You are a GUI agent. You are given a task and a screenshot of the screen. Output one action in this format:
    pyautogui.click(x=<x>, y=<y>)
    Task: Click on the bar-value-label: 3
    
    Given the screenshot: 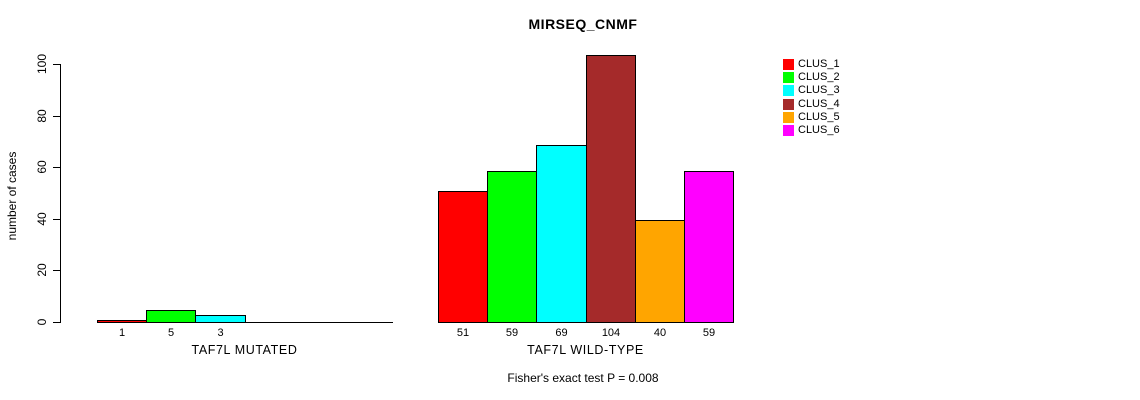 What is the action you would take?
    pyautogui.click(x=220, y=333)
    